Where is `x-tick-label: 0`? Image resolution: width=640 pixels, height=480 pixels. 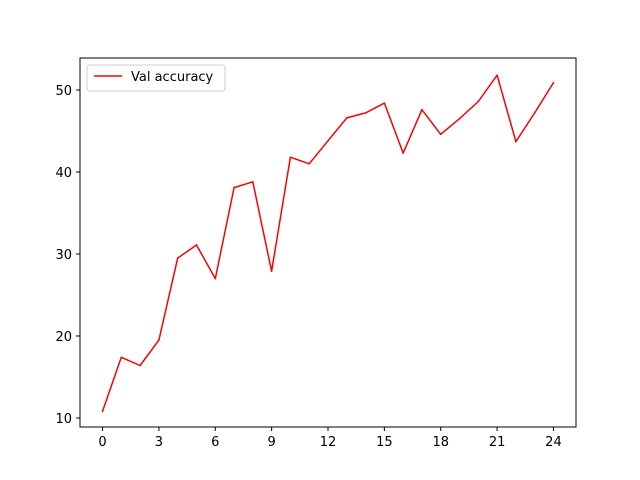
x-tick-label: 0 is located at coordinates (102, 442).